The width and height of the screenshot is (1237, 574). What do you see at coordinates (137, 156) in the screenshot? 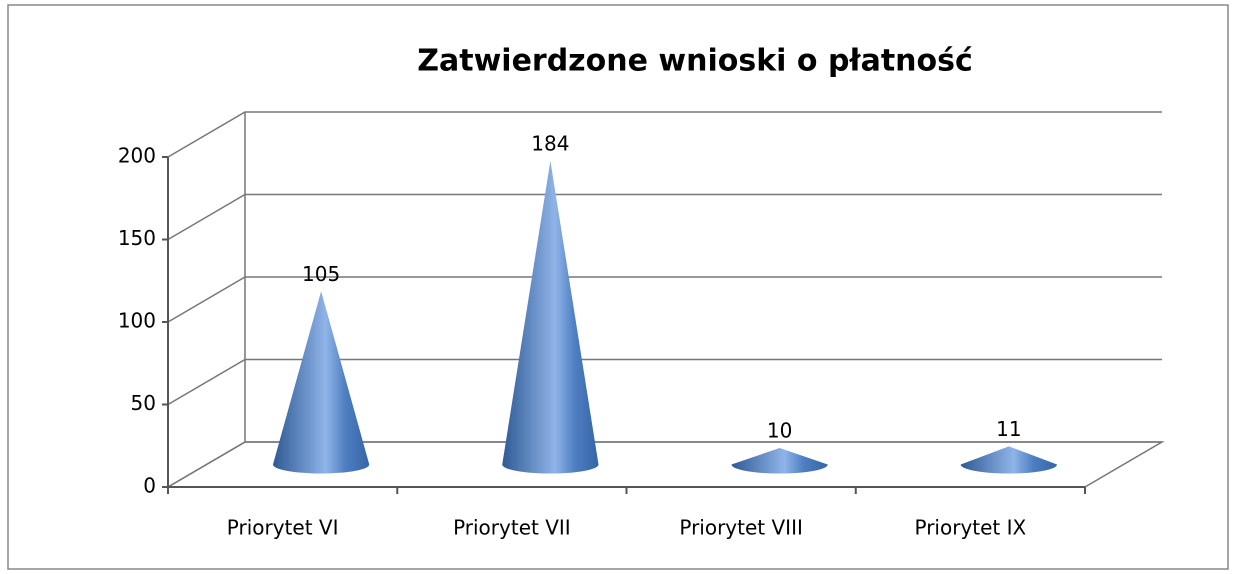
I see `y-tick-label: 200` at bounding box center [137, 156].